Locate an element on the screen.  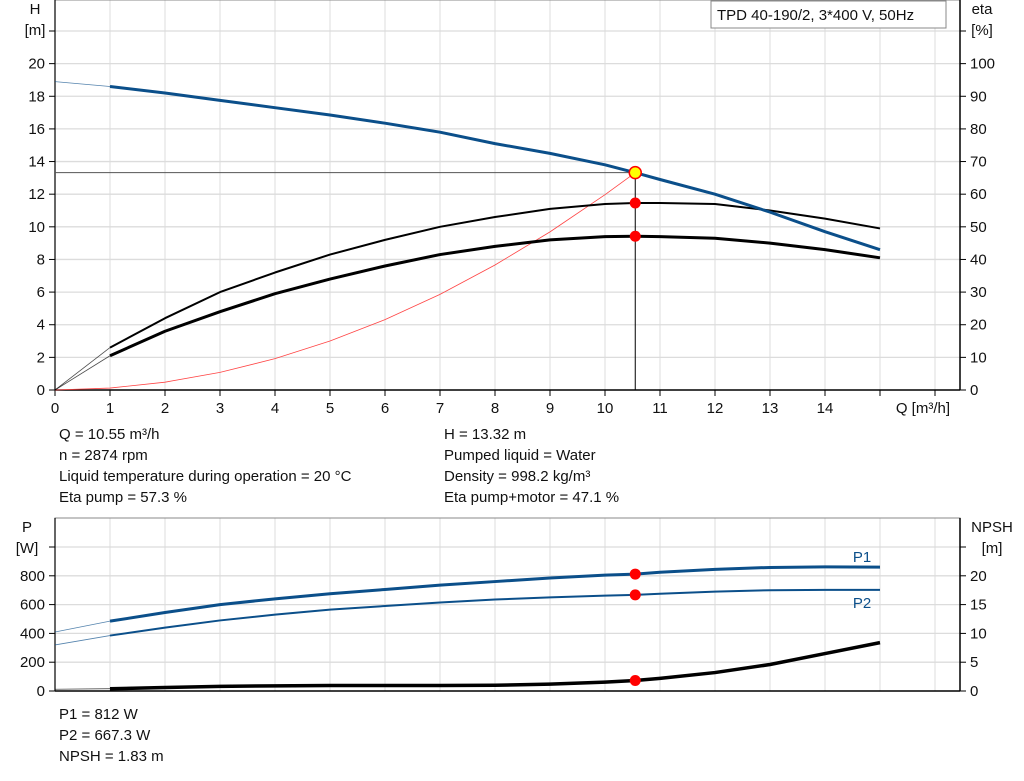
info-eta-pump-motor: Eta pump+motor = 47.1 % is located at coordinates (532, 497).